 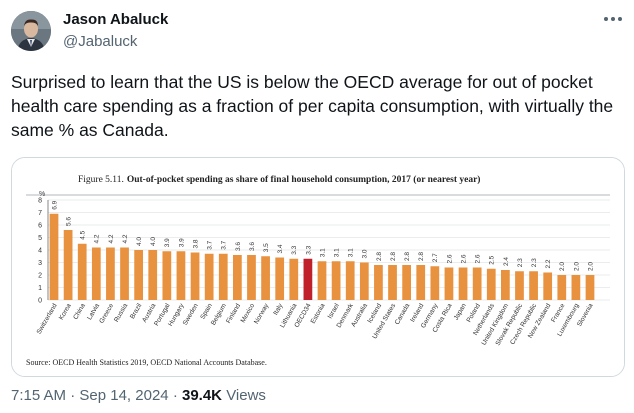 What do you see at coordinates (435, 257) in the screenshot?
I see `data-label: 2.7` at bounding box center [435, 257].